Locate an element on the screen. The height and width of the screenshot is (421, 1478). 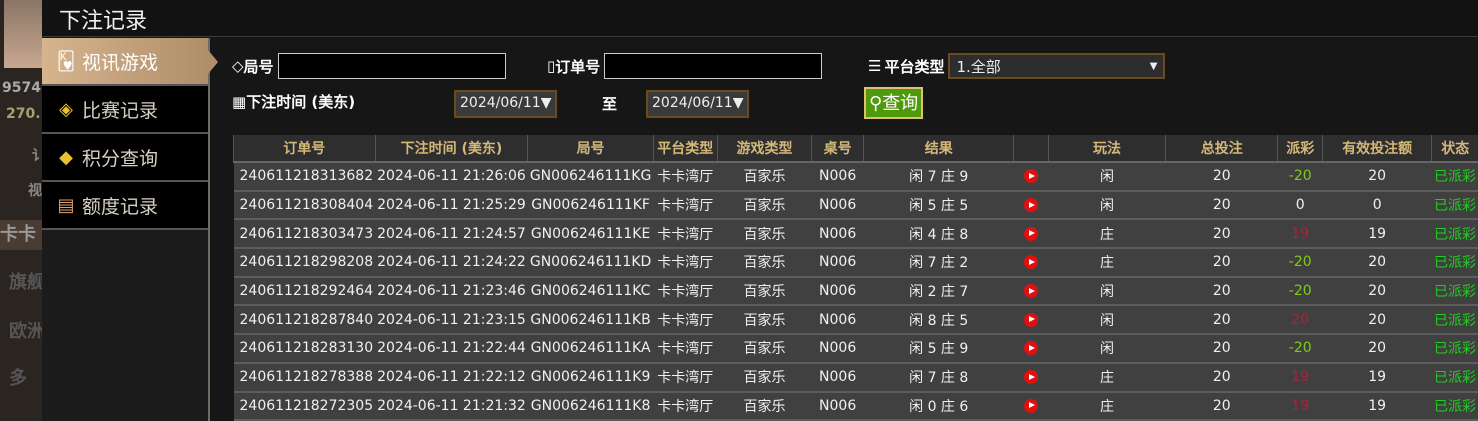
round-id-cell: GN006246111K8 is located at coordinates (590, 406).